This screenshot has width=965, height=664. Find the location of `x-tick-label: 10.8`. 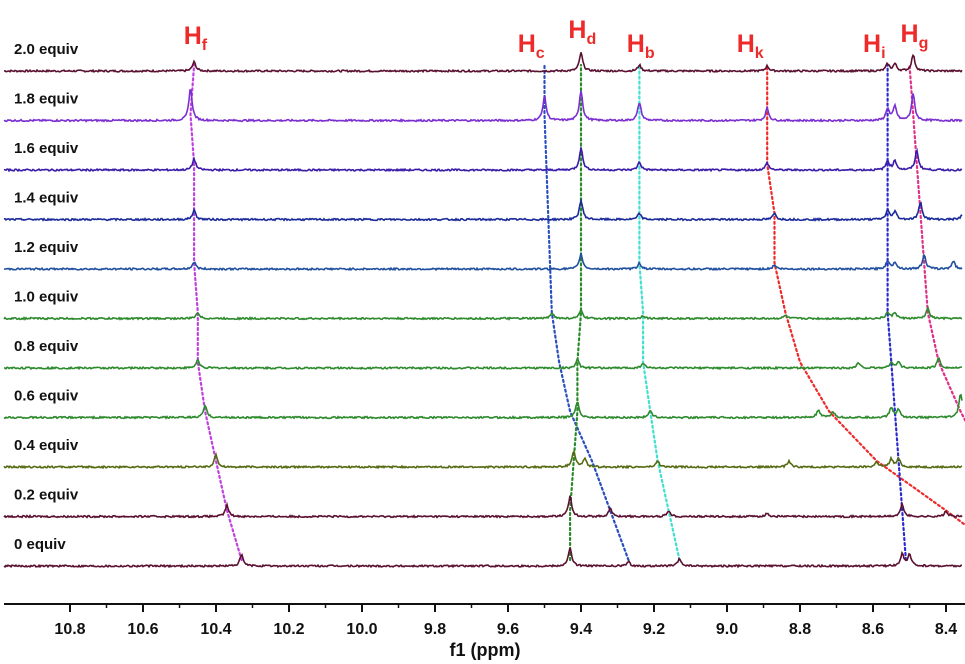

x-tick-label: 10.8 is located at coordinates (69, 629).